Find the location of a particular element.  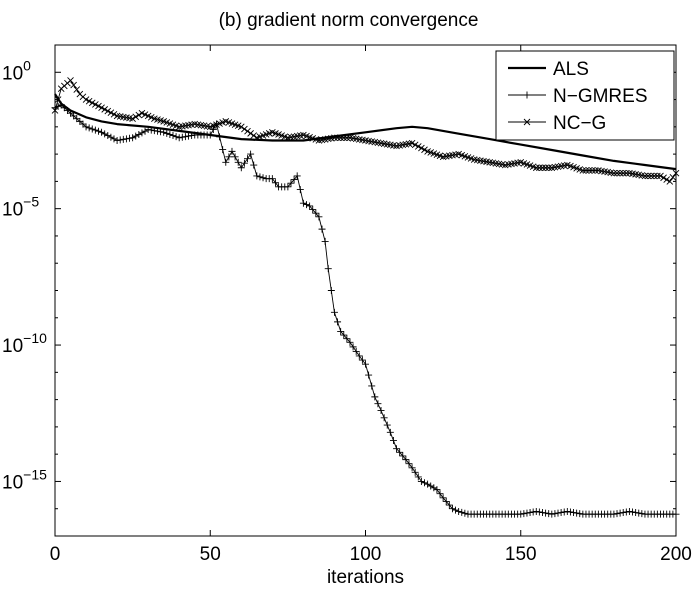

y-tick-label: 10−15 is located at coordinates (24, 479).